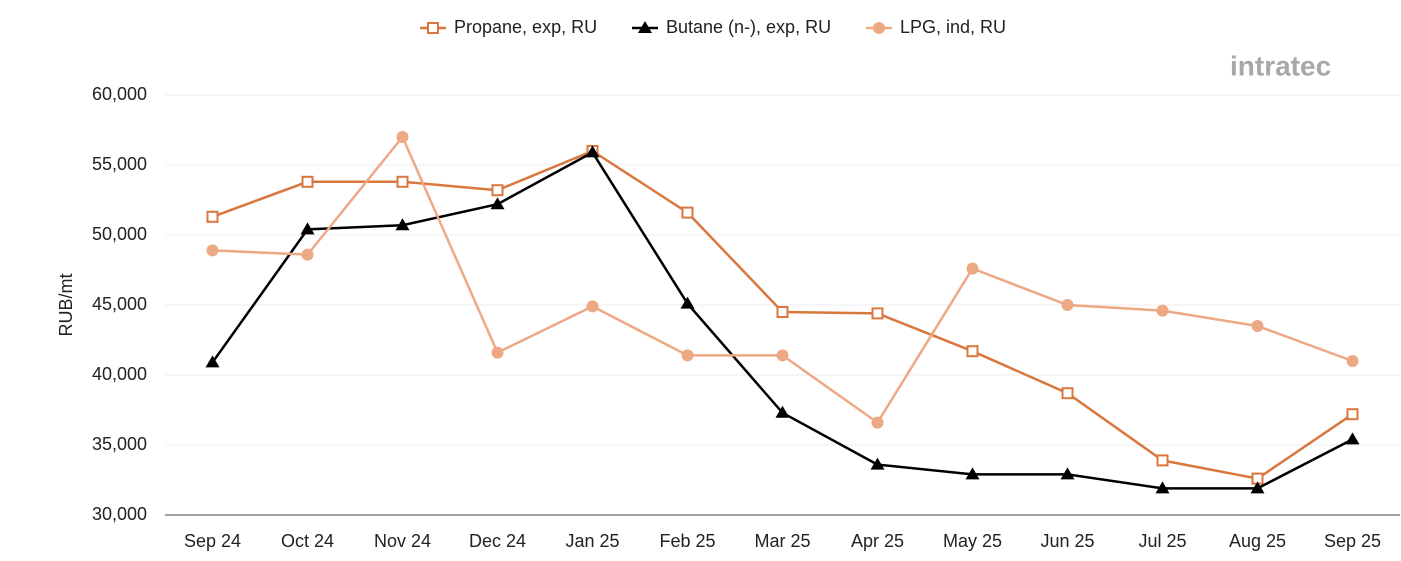  I want to click on y-axis-label: RUB/mt, so click(66, 305).